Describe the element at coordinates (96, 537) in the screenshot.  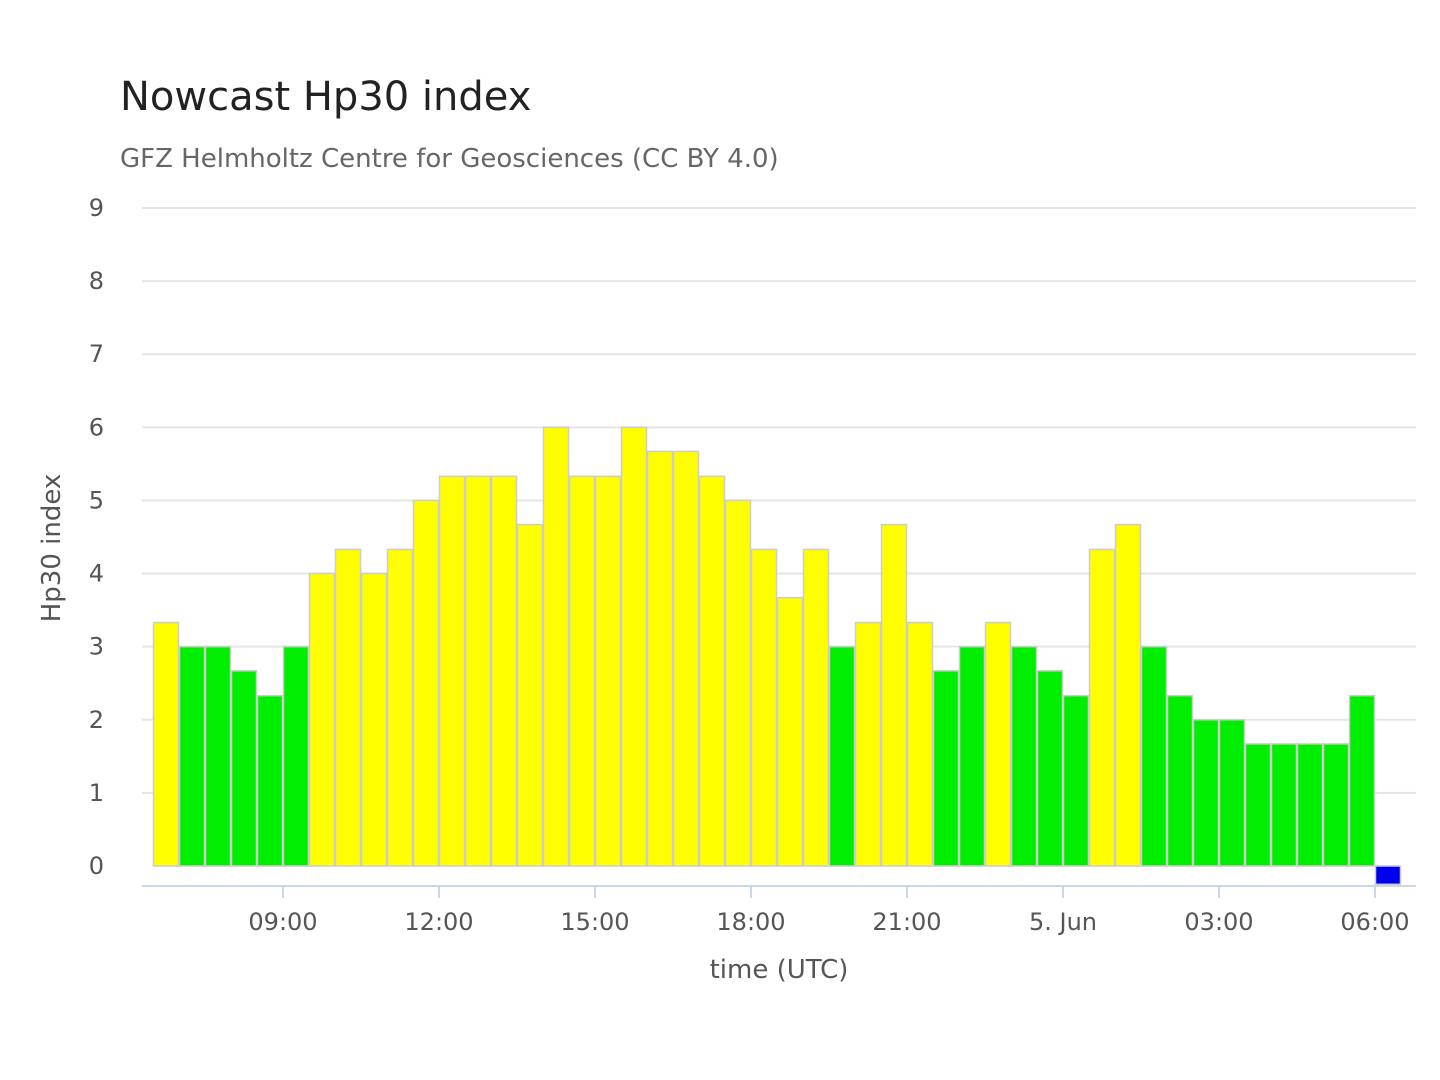
I see `y-axis-tick-labels: 0 1 2 3 4 5 6 7 8 9` at that location.